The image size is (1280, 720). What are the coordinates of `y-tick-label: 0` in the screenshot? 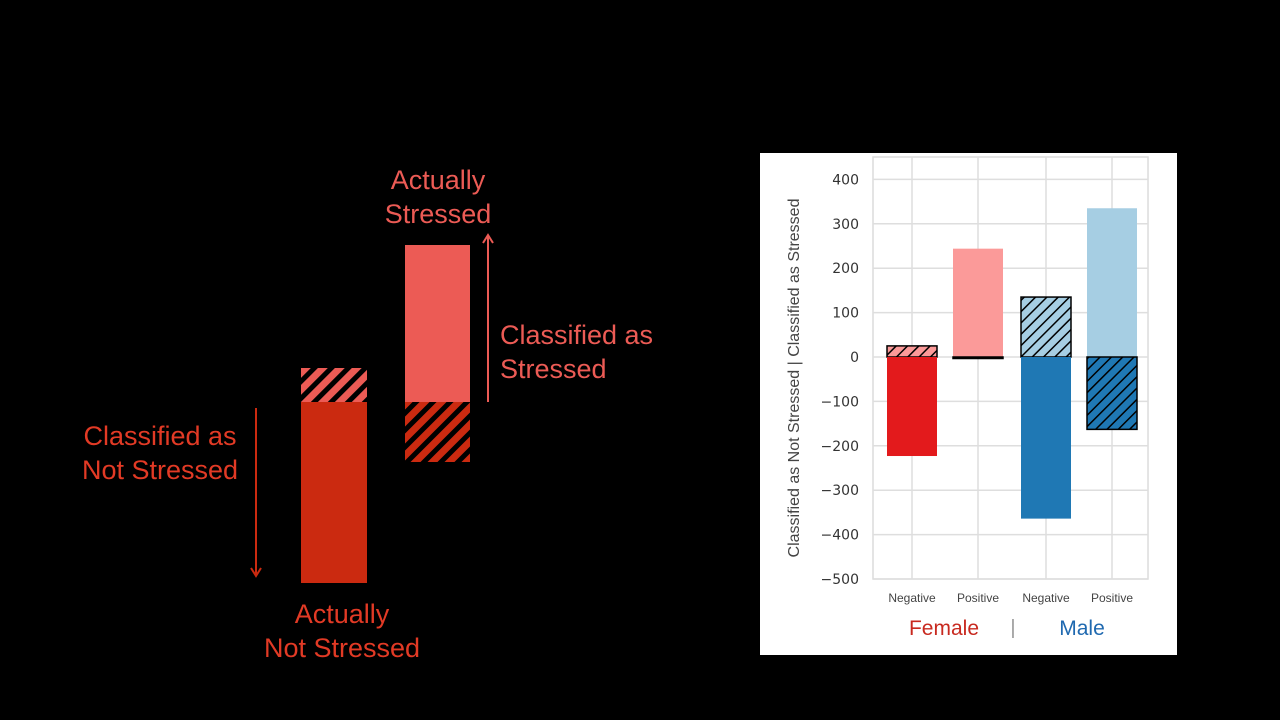 It's located at (854, 358).